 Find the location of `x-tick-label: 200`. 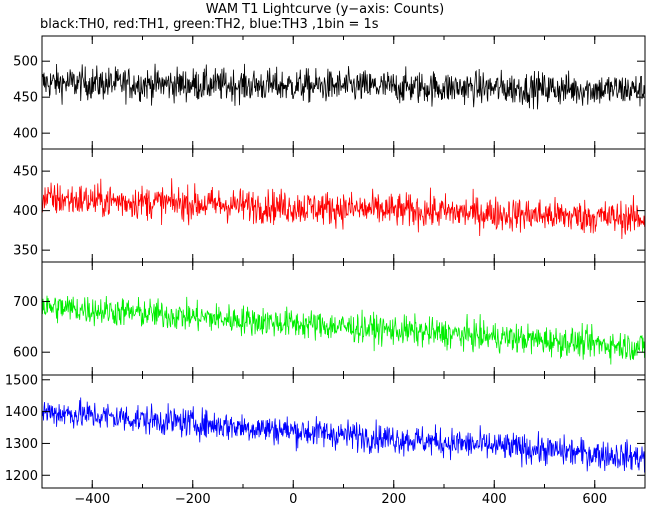

x-tick-label: 200 is located at coordinates (393, 498).